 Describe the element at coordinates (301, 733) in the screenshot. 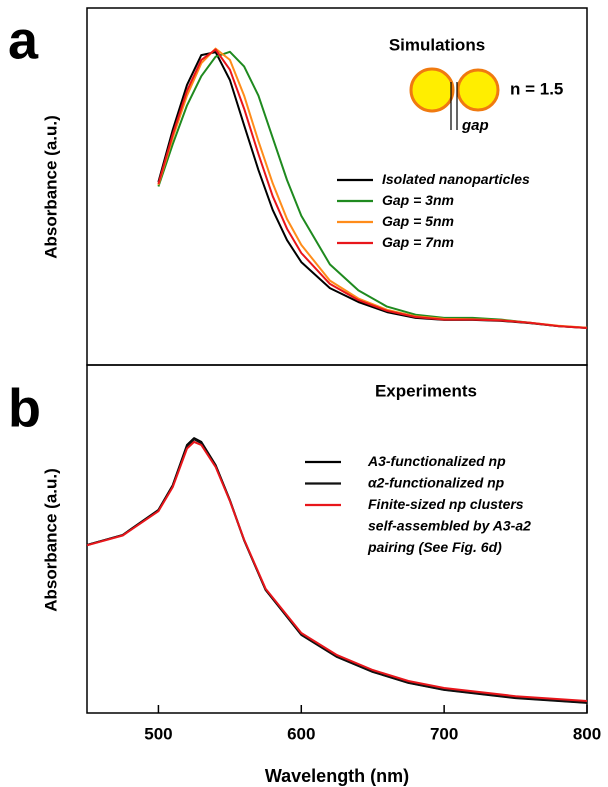

I see `x-tick-label: 600` at that location.